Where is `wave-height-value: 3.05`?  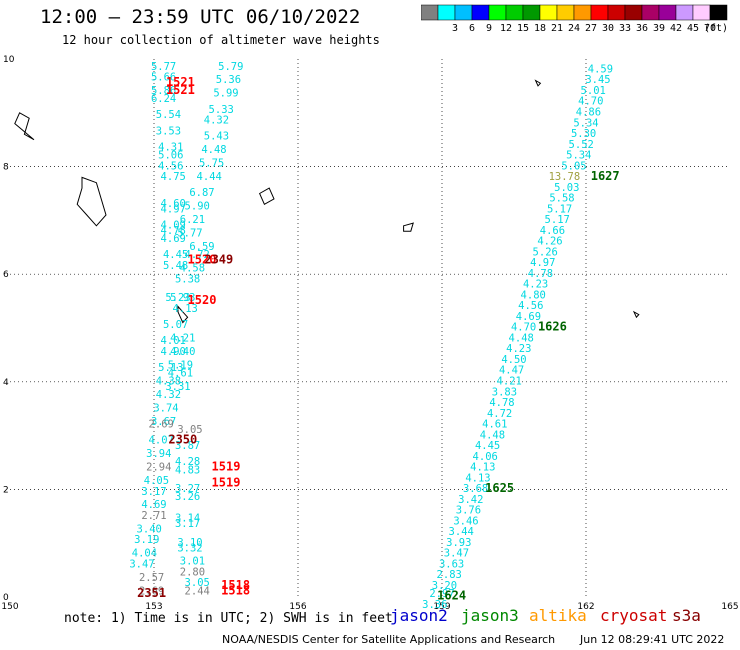 wave-height-value: 3.05 is located at coordinates (189, 430).